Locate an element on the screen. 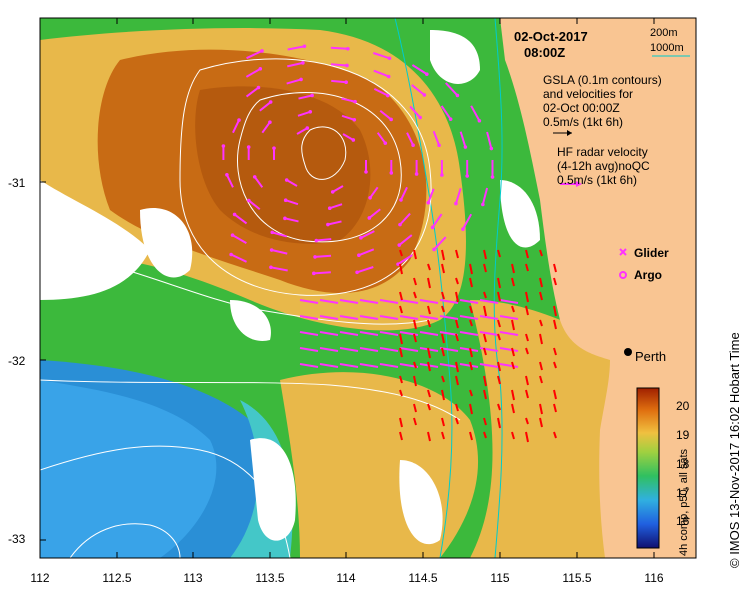  x-tick: 113.5 is located at coordinates (270, 578).